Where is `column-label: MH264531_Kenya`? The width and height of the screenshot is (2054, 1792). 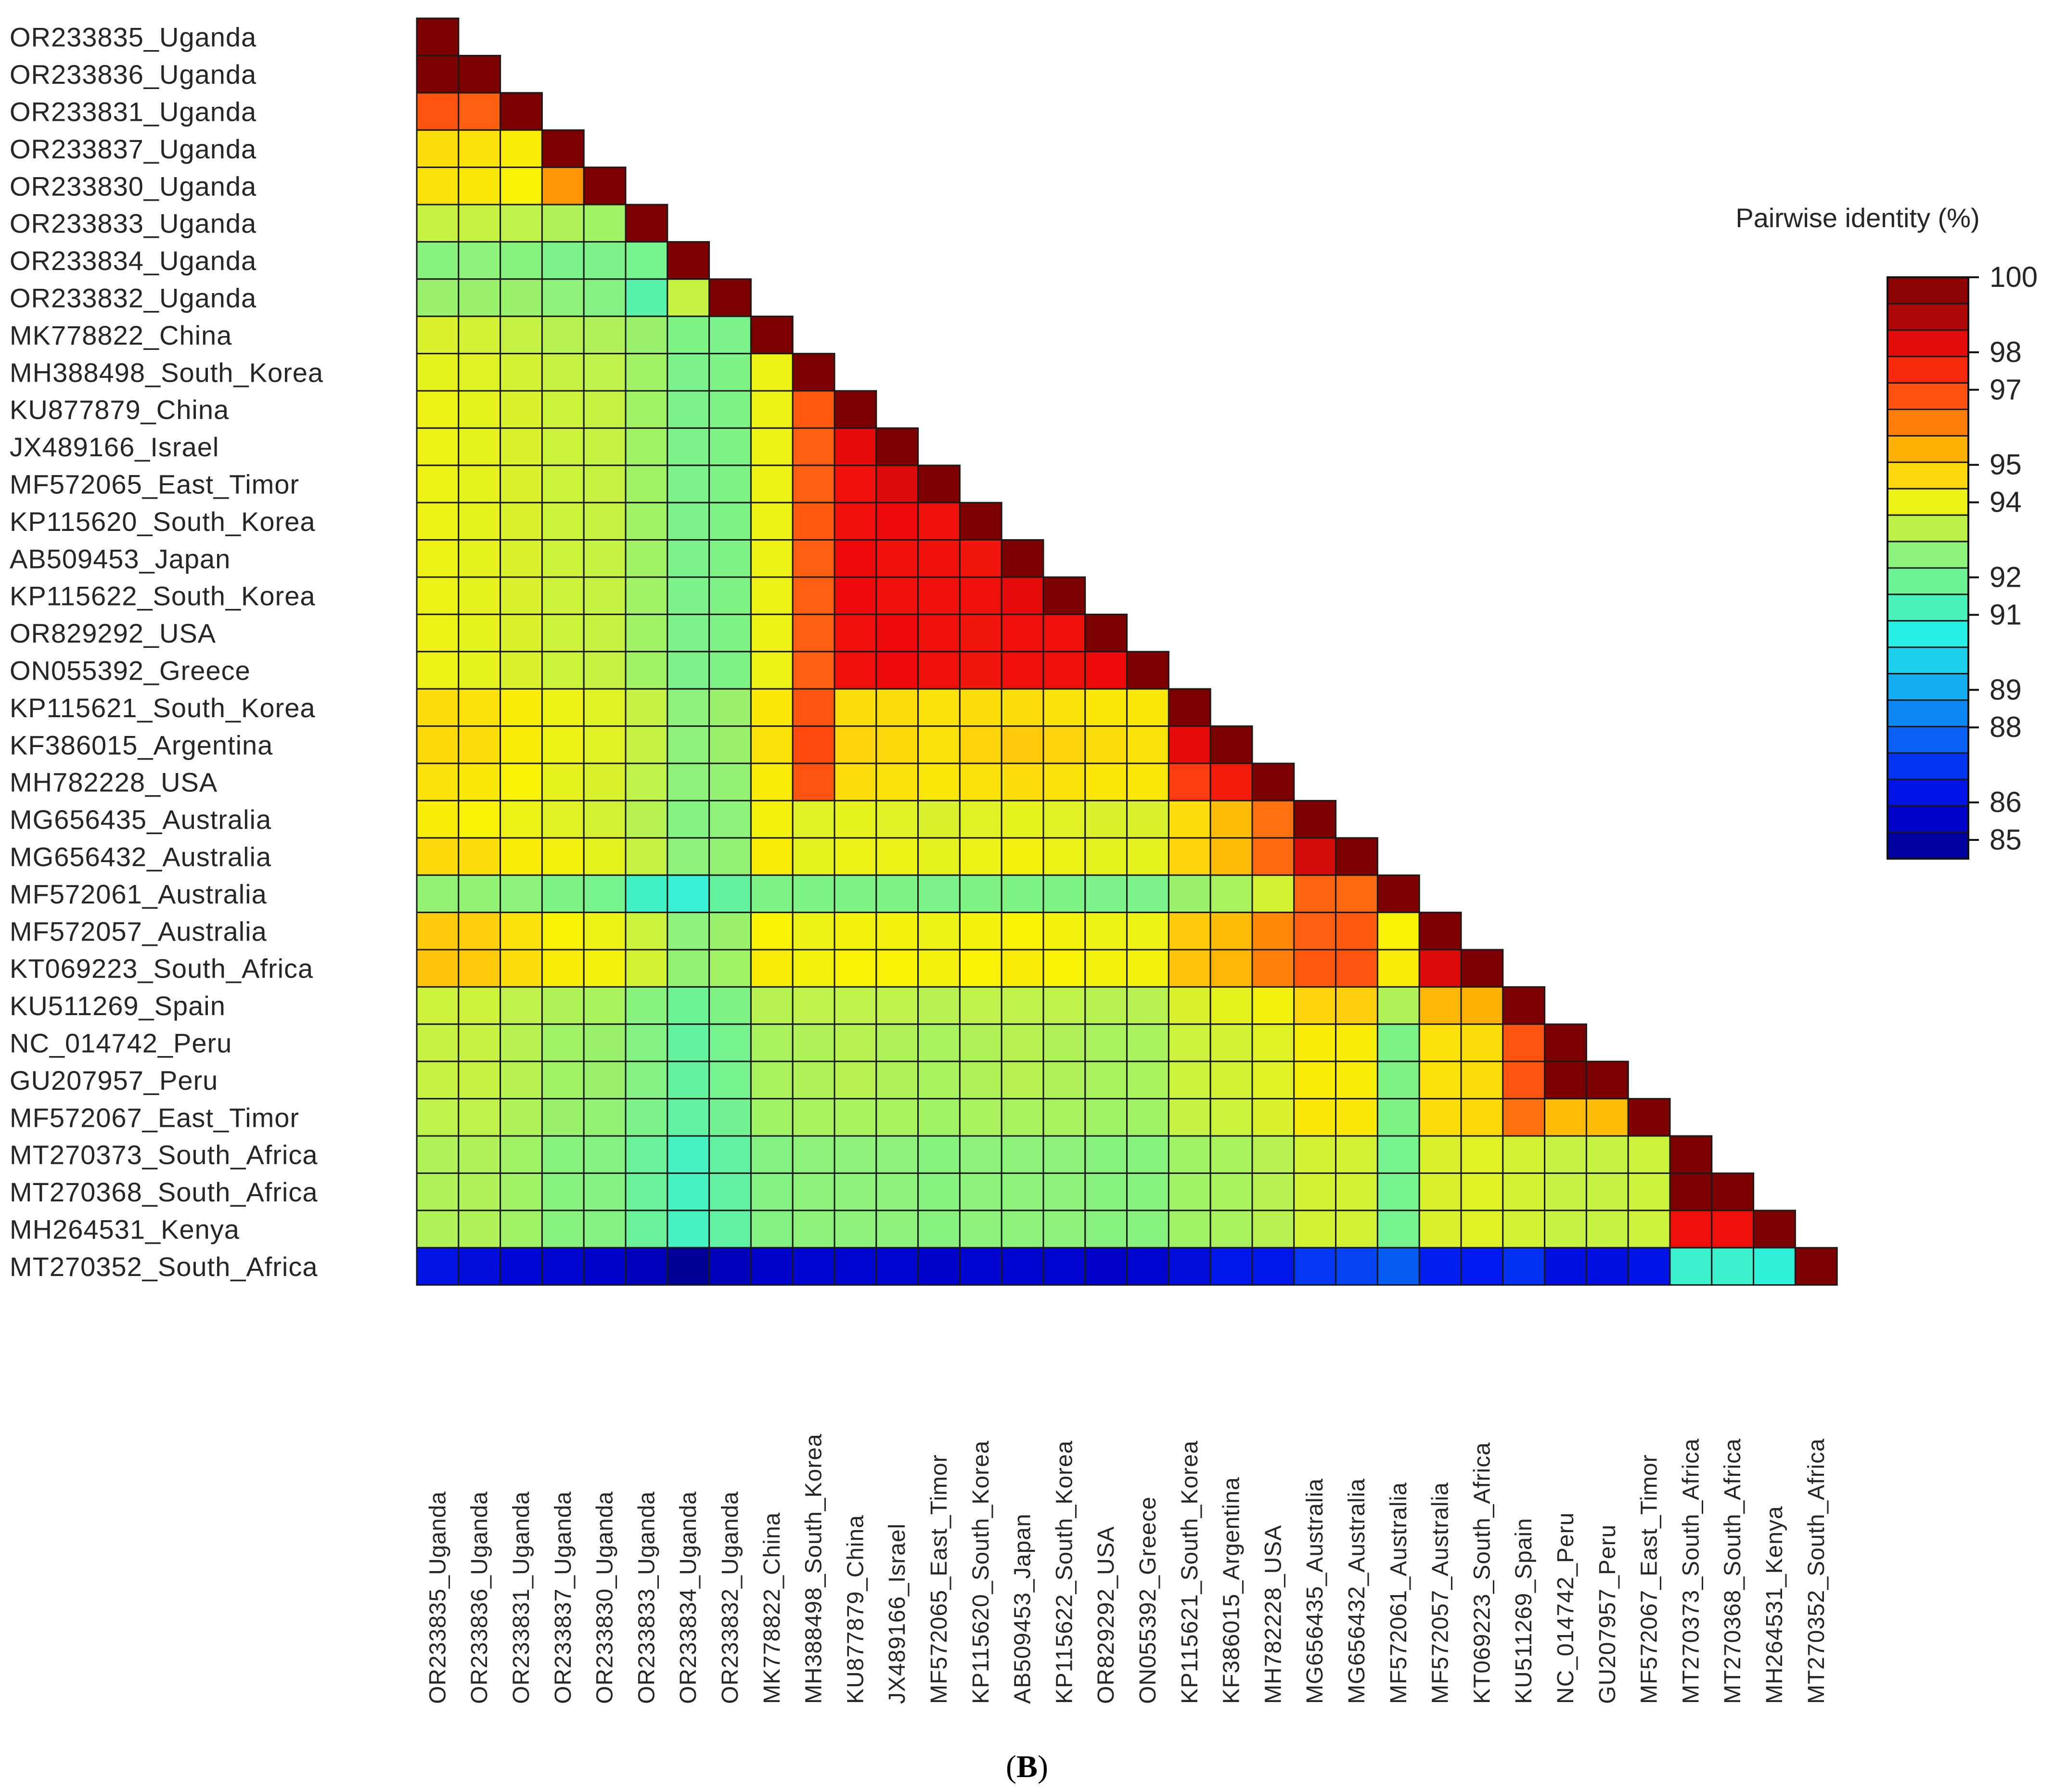
column-label: MH264531_Kenya is located at coordinates (1774, 1605).